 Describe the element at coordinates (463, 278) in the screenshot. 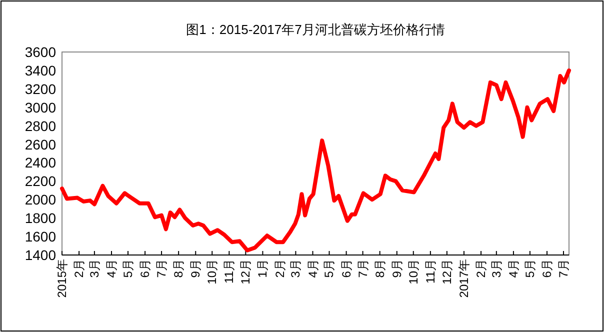

I see `x-tick-label: 2017年` at that location.